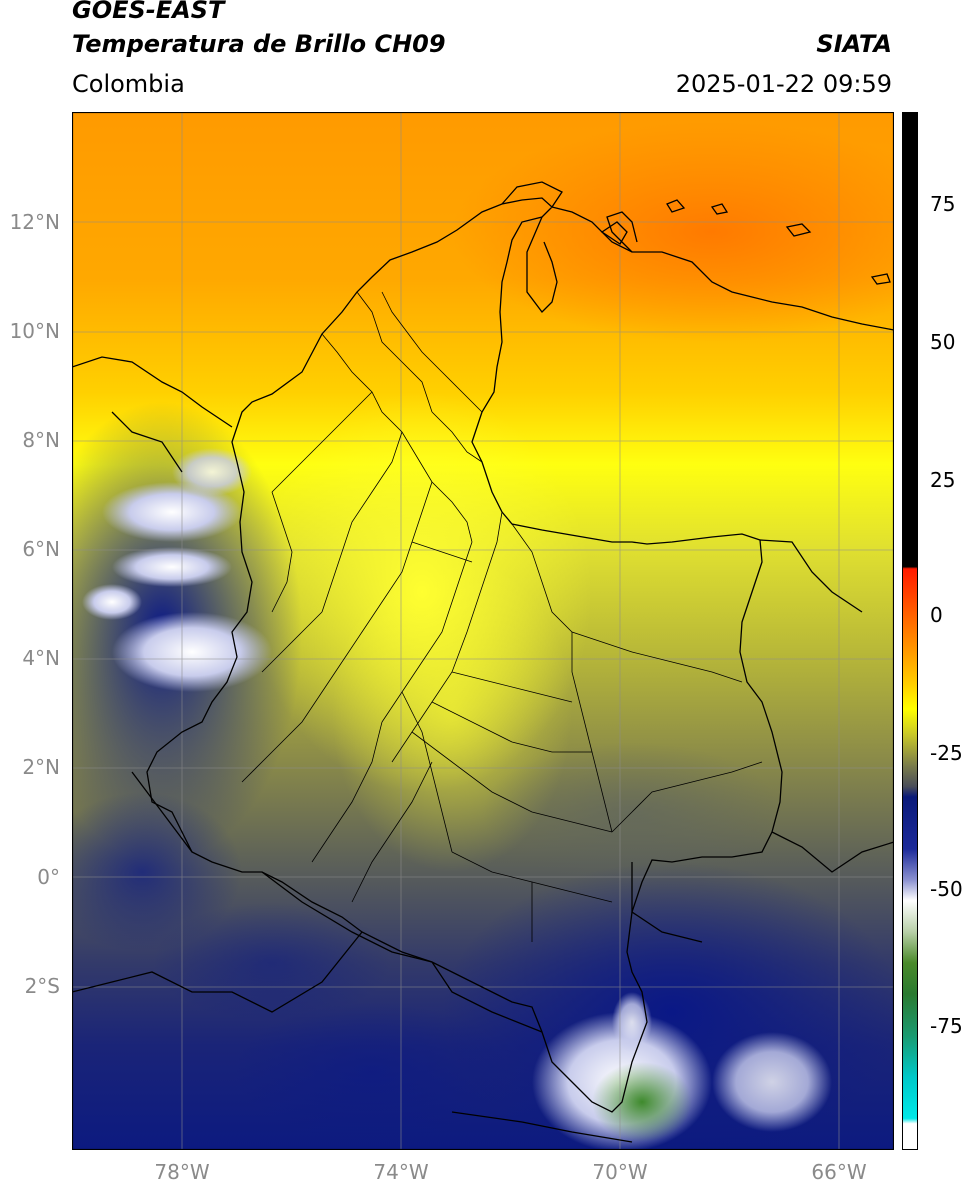 This screenshot has width=966, height=1190. What do you see at coordinates (128, 84) in the screenshot?
I see `region-label: Colombia` at bounding box center [128, 84].